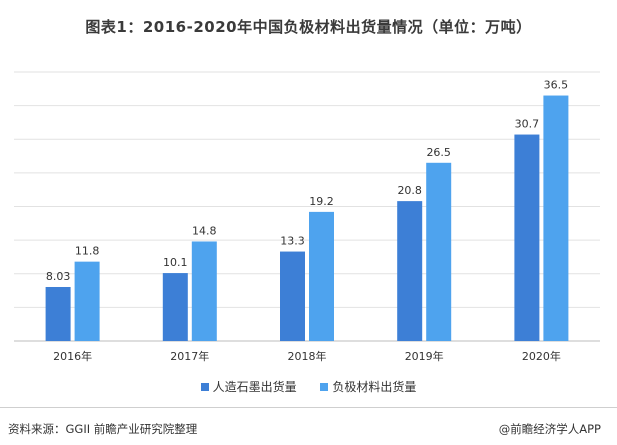 The width and height of the screenshot is (617, 445). What do you see at coordinates (549, 429) in the screenshot?
I see `brand-credit: @前瞻经济学人APP` at bounding box center [549, 429].